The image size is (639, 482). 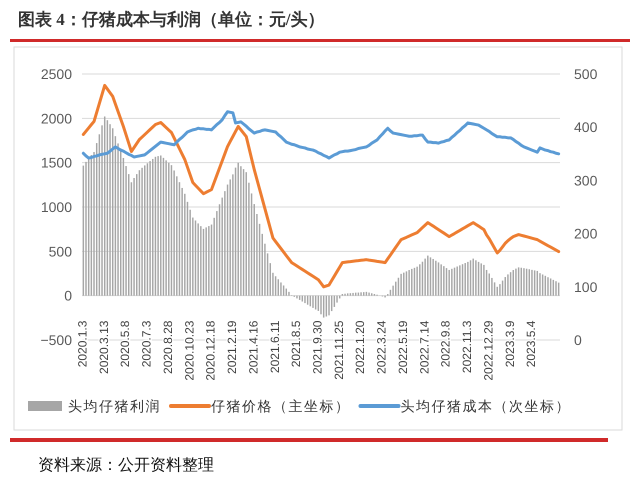 What do you see at coordinates (531, 344) in the screenshot?
I see `x-tick-label: 2023.5.4` at bounding box center [531, 344].